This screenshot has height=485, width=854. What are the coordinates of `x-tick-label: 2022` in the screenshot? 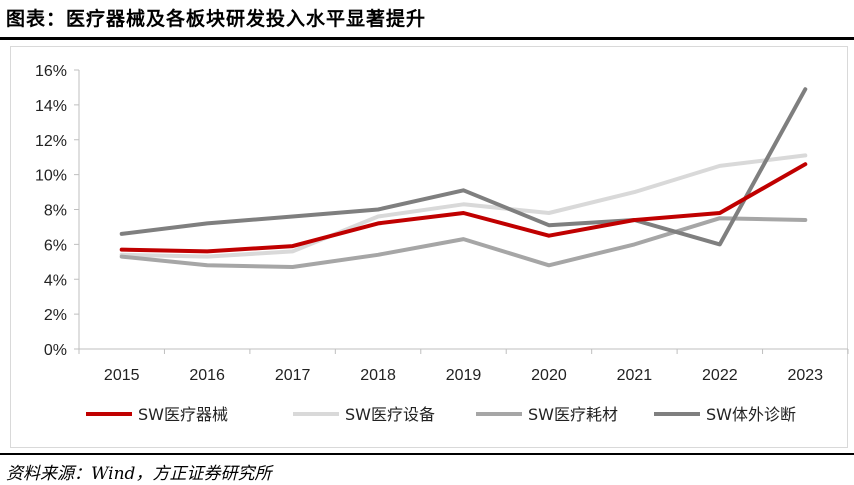 It's located at (720, 375).